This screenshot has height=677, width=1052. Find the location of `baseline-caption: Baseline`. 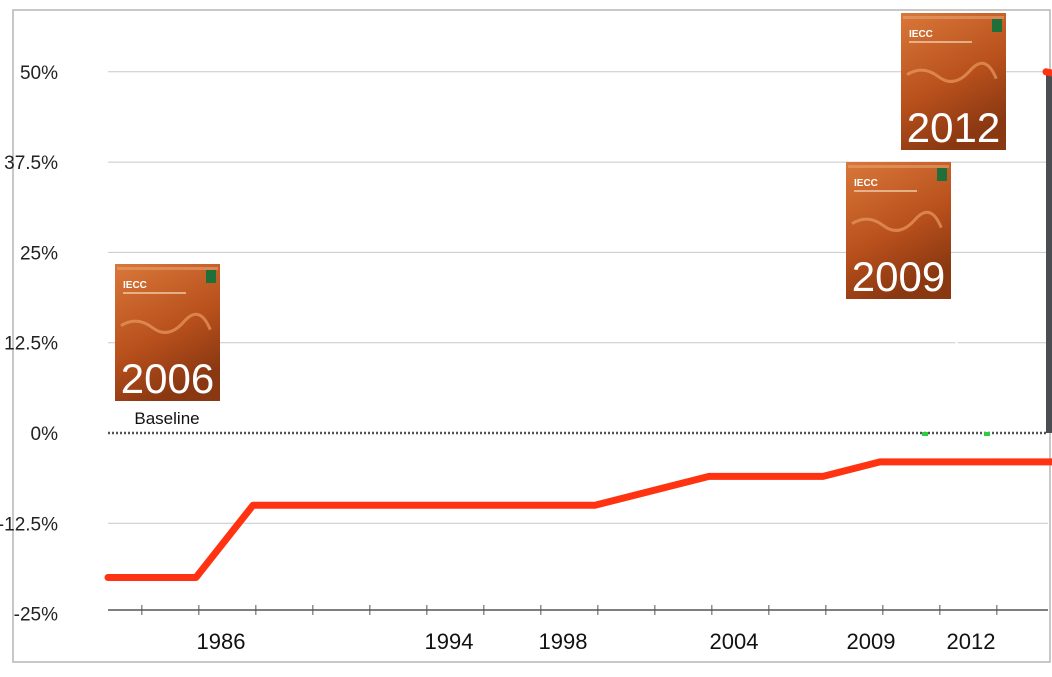

baseline-caption: Baseline is located at coordinates (166, 418).